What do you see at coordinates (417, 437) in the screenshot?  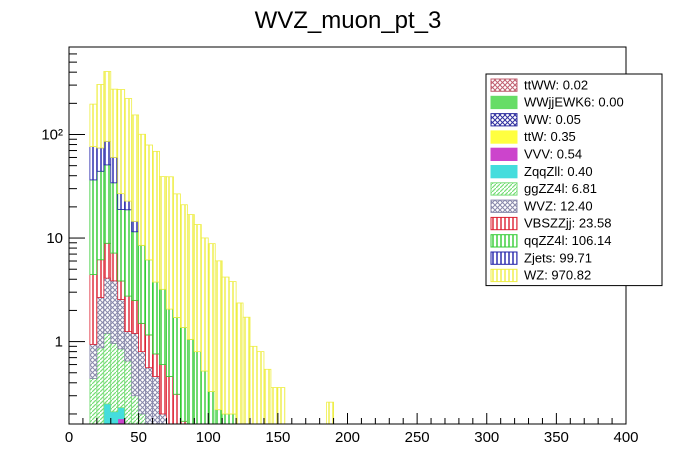 I see `x-tick-label: 250` at bounding box center [417, 437].